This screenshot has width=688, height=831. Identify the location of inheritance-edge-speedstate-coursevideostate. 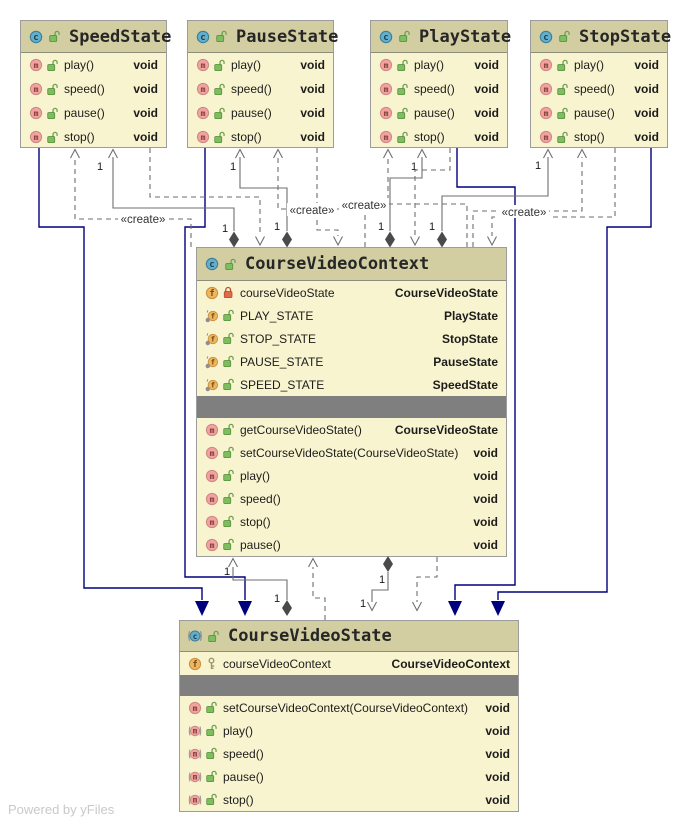
(123, 382).